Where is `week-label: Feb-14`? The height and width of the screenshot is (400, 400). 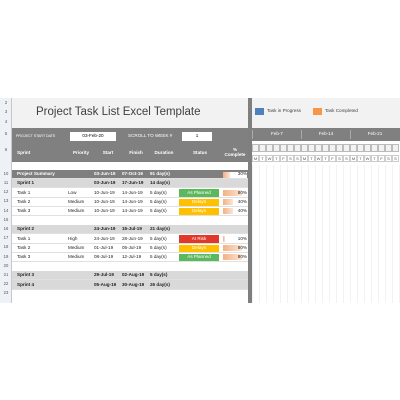
week-label: Feb-14 is located at coordinates (325, 134).